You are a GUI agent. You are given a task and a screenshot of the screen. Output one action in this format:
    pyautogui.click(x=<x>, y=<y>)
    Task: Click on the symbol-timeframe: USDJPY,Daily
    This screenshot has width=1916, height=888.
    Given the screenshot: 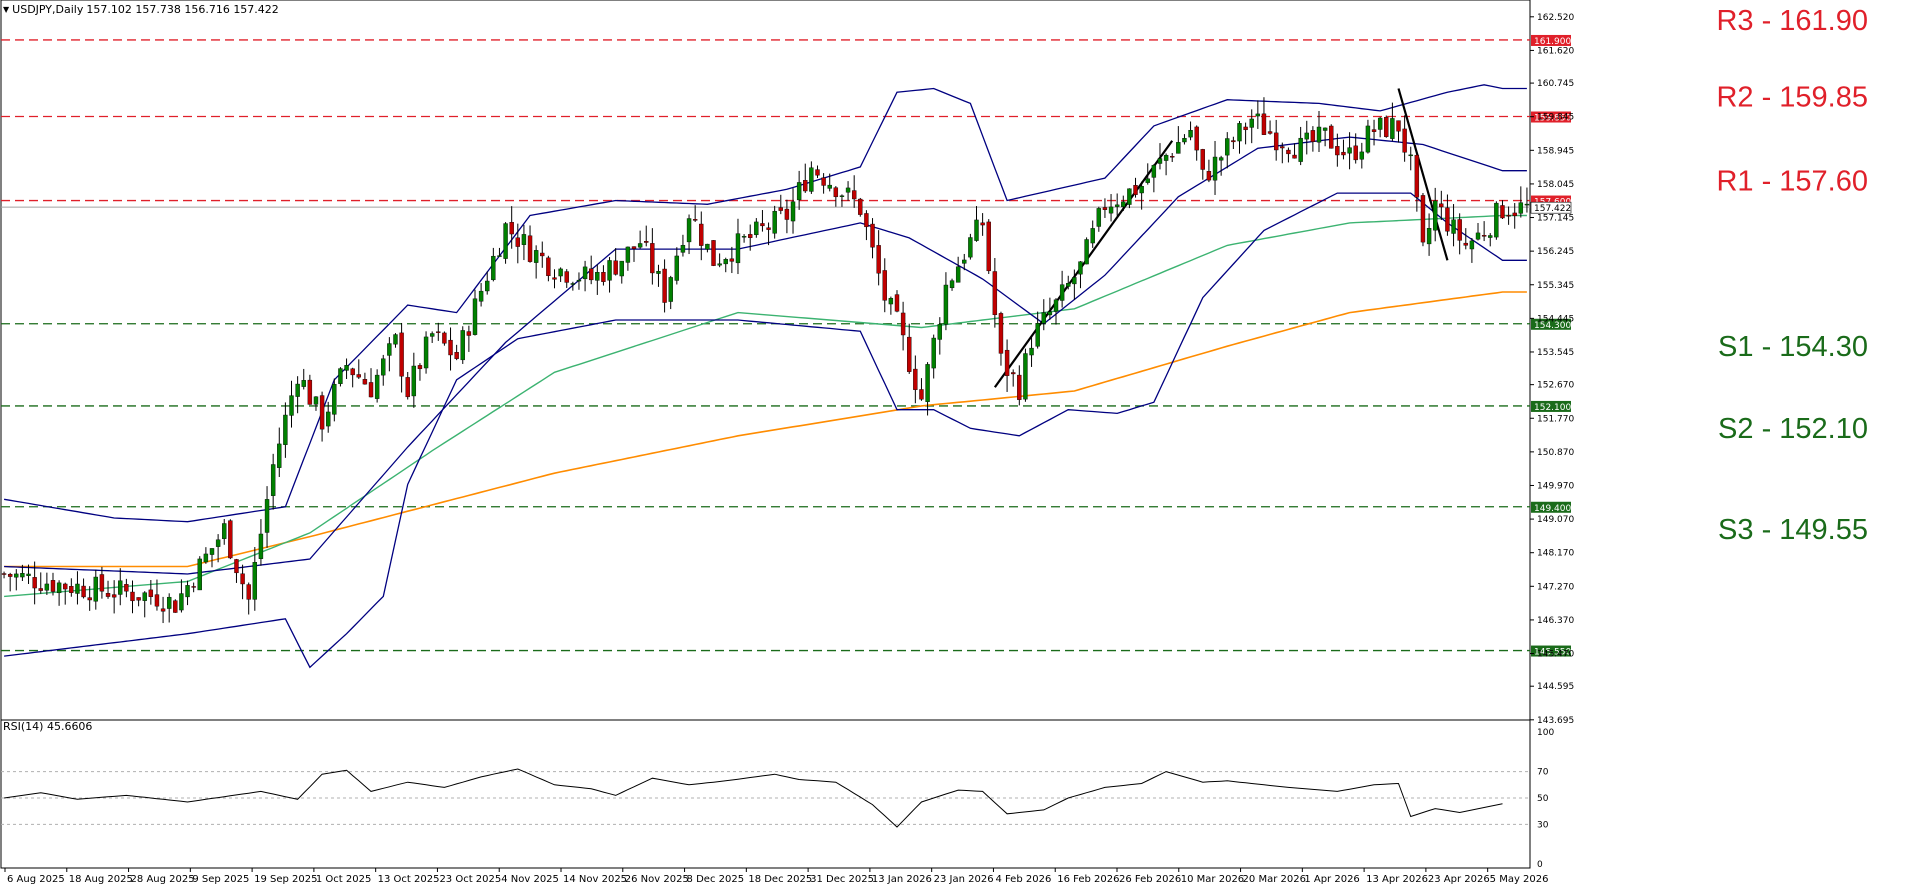 What is the action you would take?
    pyautogui.click(x=48, y=9)
    